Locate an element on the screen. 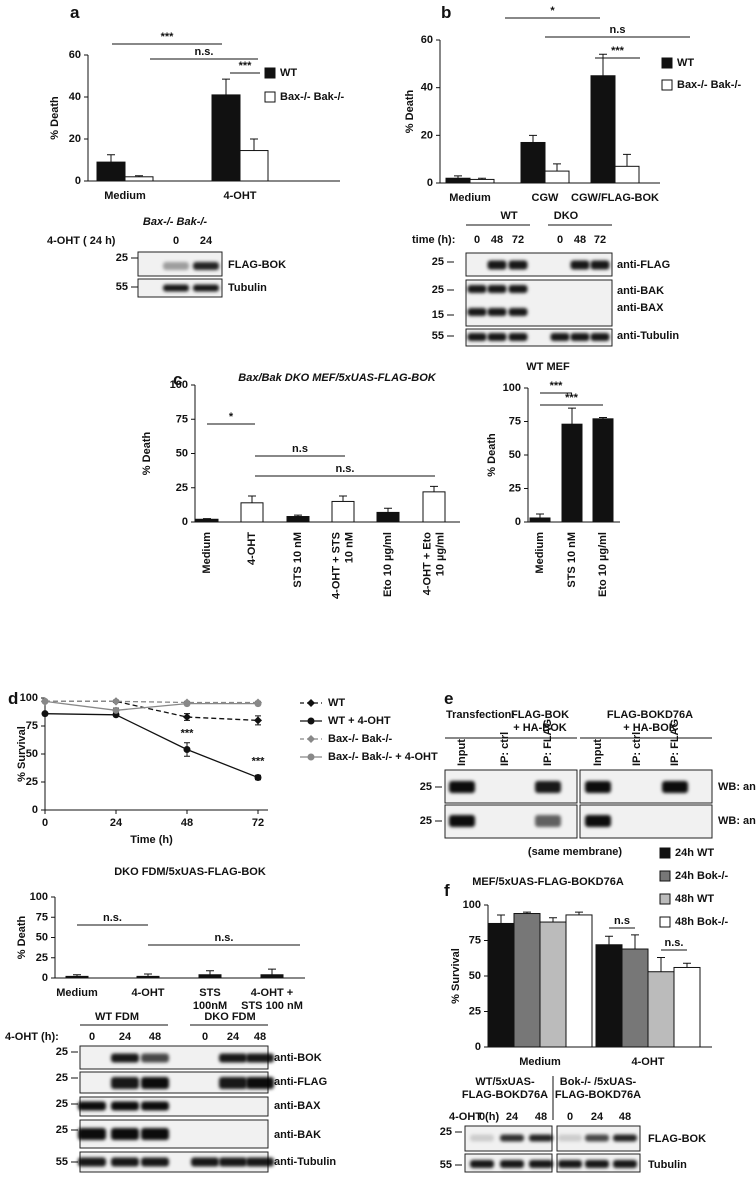 Image resolution: width=756 pixels, height=1179 pixels. blot-membrane is located at coordinates (174, 1134).